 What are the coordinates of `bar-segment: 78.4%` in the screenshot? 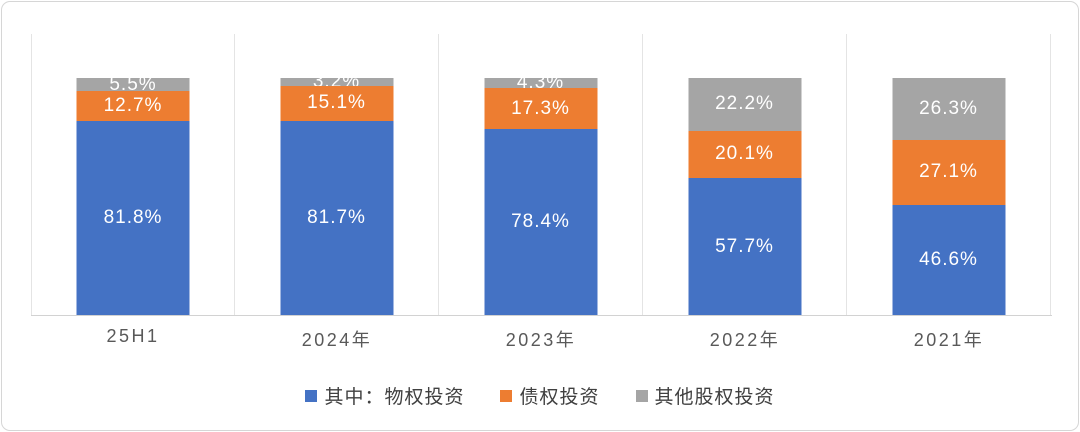 It's located at (540, 222).